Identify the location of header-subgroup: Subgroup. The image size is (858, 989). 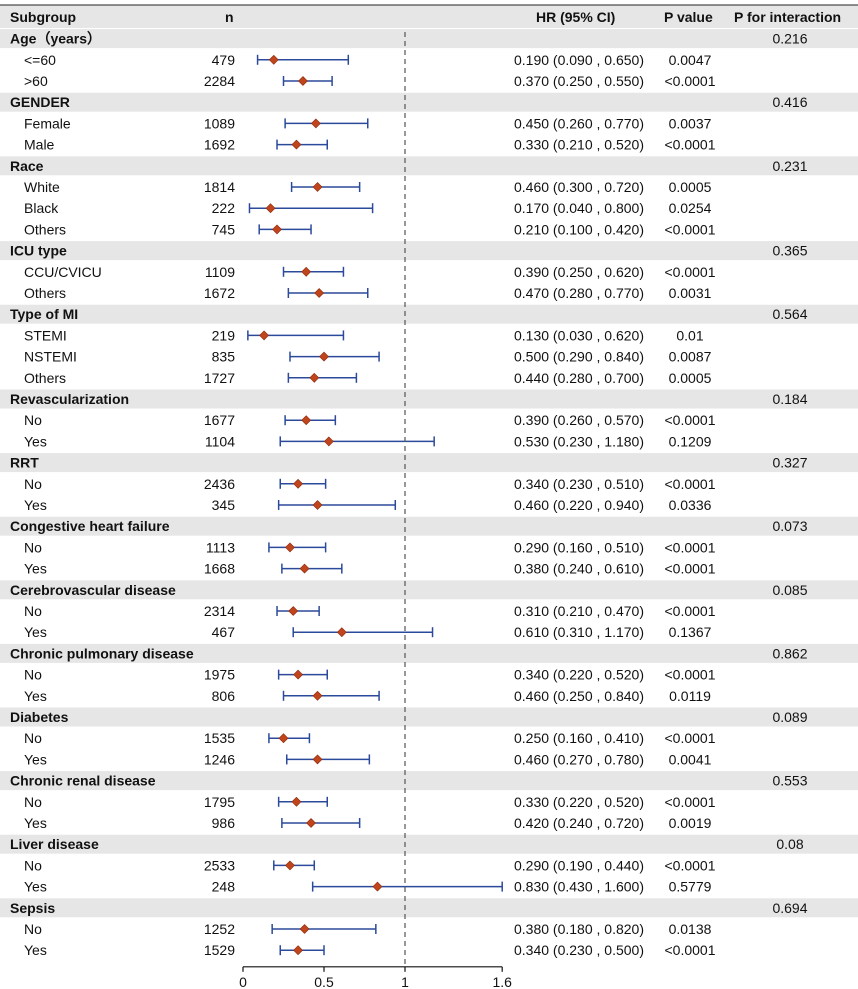
(43, 17).